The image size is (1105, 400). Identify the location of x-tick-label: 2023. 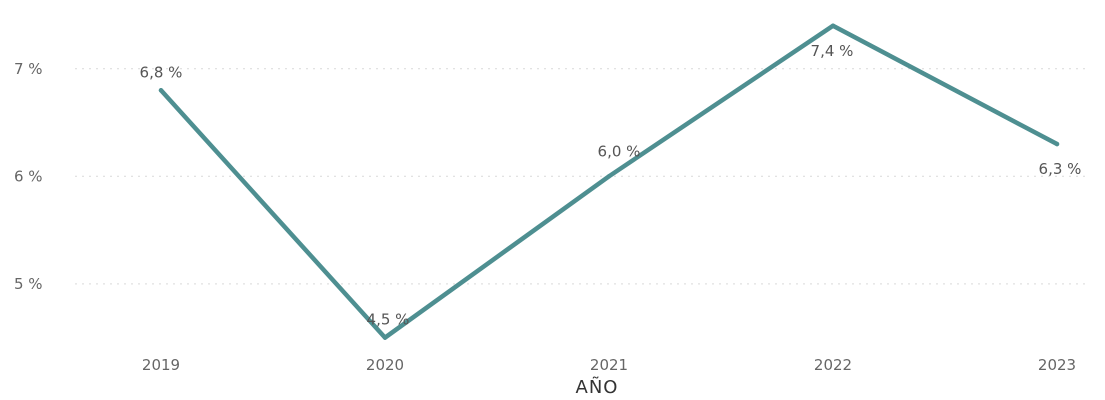
(1057, 365).